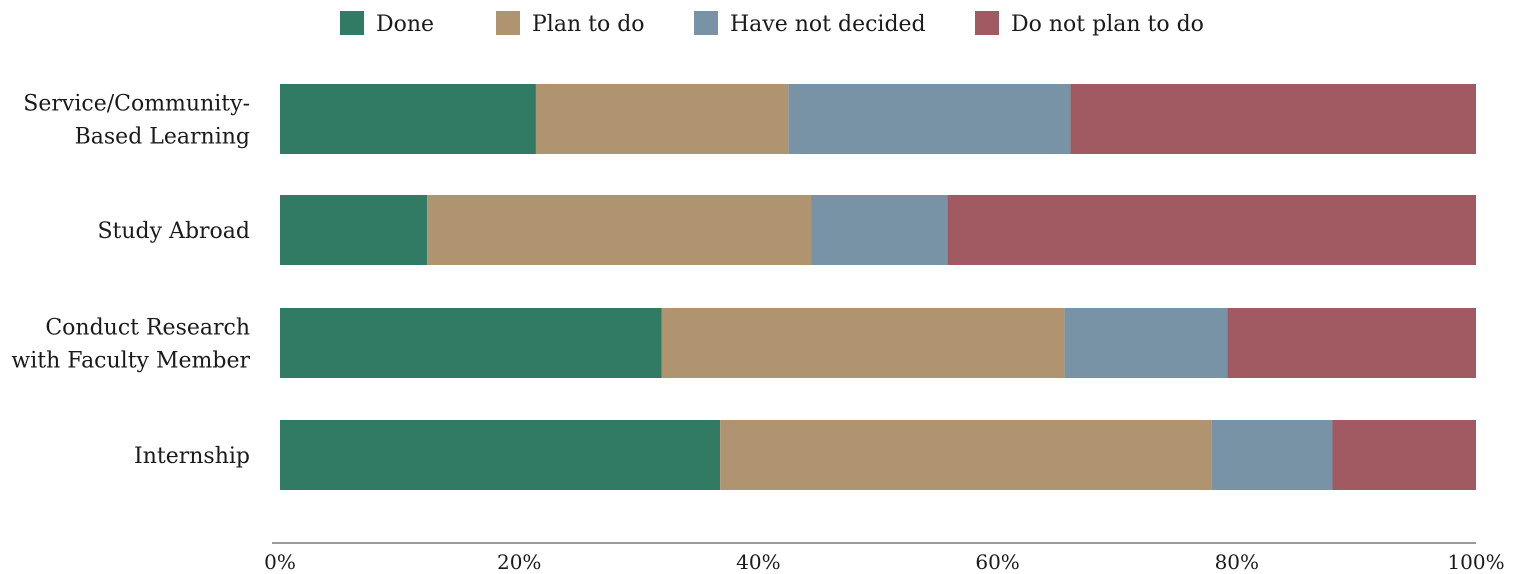  Describe the element at coordinates (162, 137) in the screenshot. I see `category-label-0-1: Based Learning` at that location.